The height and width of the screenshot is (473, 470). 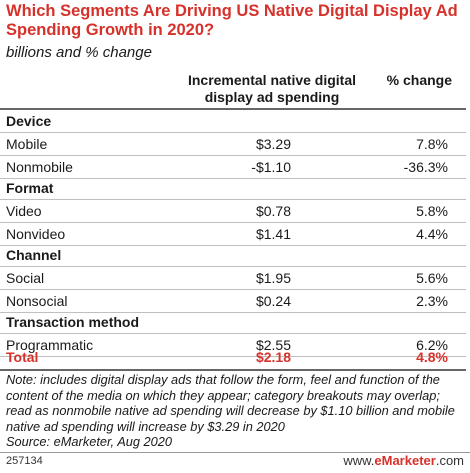 I want to click on total-spending: $2.18, so click(x=273, y=357).